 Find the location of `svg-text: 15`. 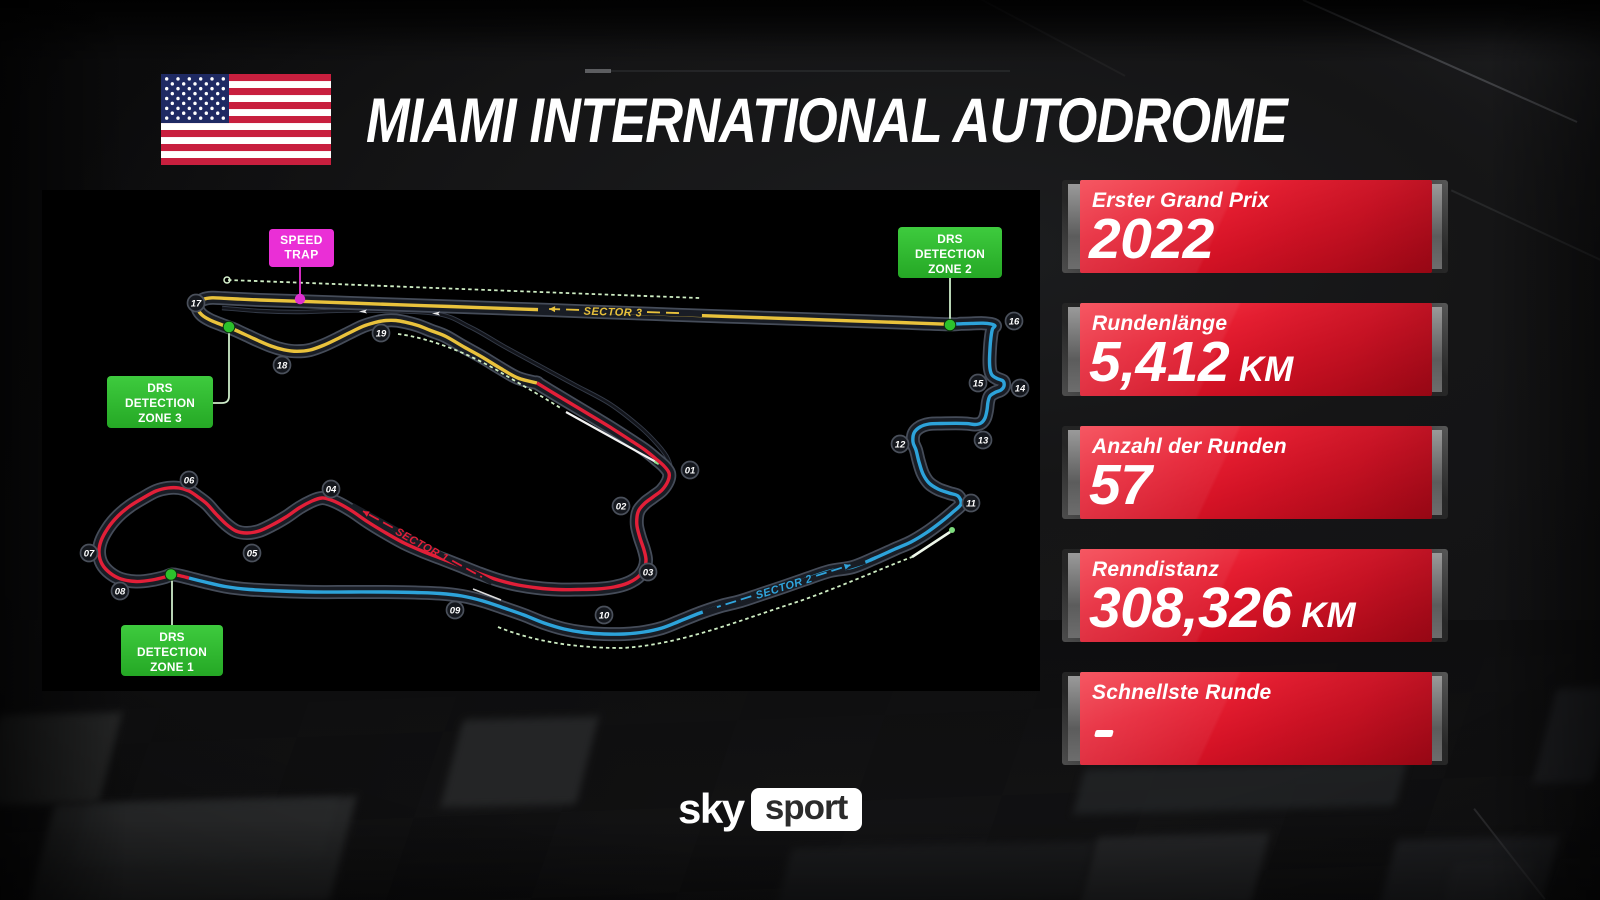

svg-text: 15 is located at coordinates (978, 383).